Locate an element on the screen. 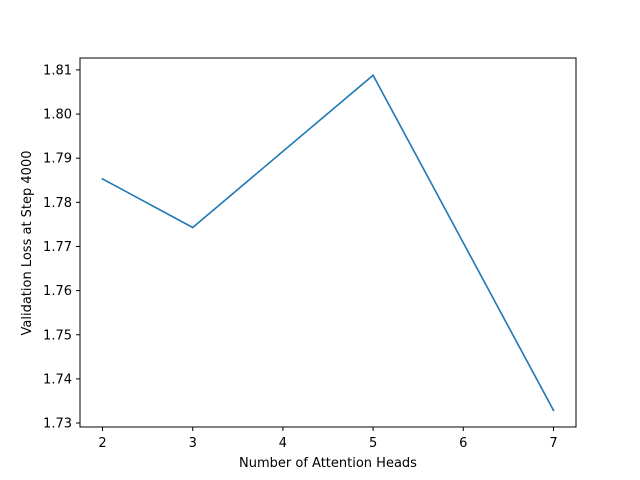 The image size is (640, 480). y-tick-label: 1.73 is located at coordinates (57, 424).